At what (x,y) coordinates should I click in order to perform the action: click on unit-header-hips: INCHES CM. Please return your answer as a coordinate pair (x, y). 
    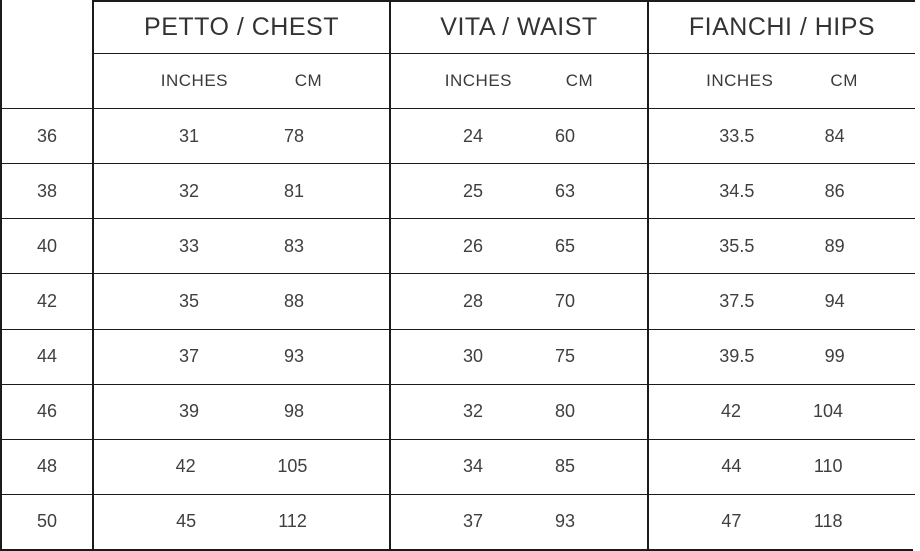
    Looking at the image, I should click on (781, 80).